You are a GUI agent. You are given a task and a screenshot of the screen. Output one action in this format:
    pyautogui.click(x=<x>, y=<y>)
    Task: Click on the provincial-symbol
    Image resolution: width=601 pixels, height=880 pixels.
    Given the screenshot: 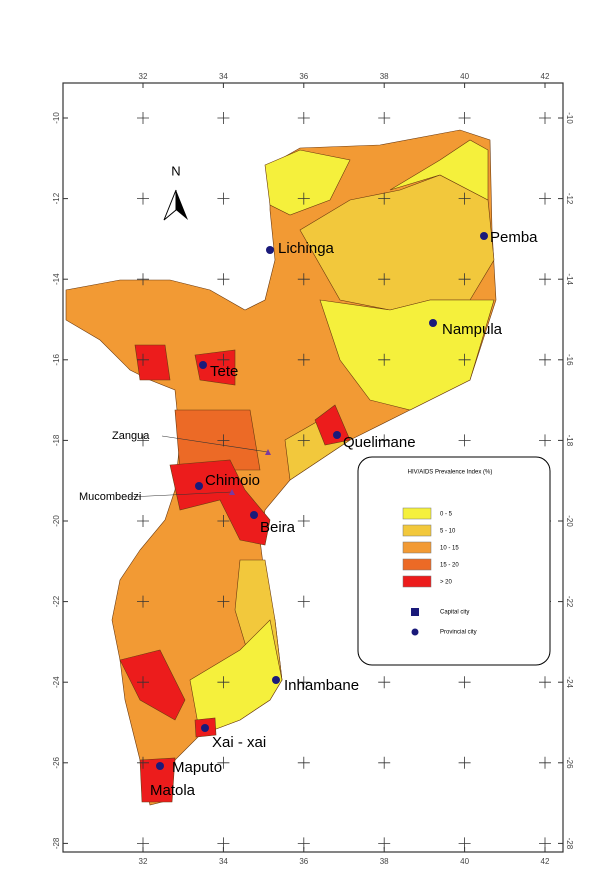 What is the action you would take?
    pyautogui.click(x=415, y=632)
    